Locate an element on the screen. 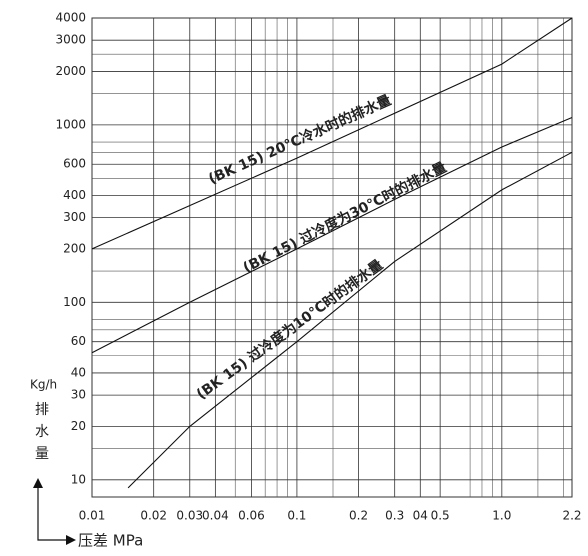  y-tick-label: 40 is located at coordinates (78, 372).